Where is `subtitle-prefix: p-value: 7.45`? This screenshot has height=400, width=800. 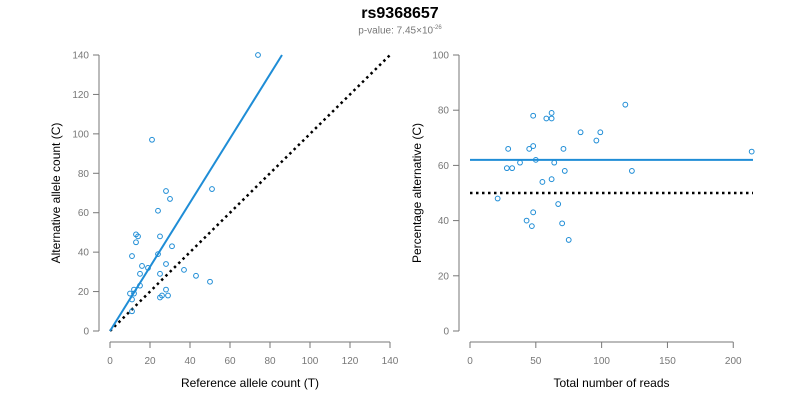
subtitle-prefix: p-value: 7.45 is located at coordinates (387, 31).